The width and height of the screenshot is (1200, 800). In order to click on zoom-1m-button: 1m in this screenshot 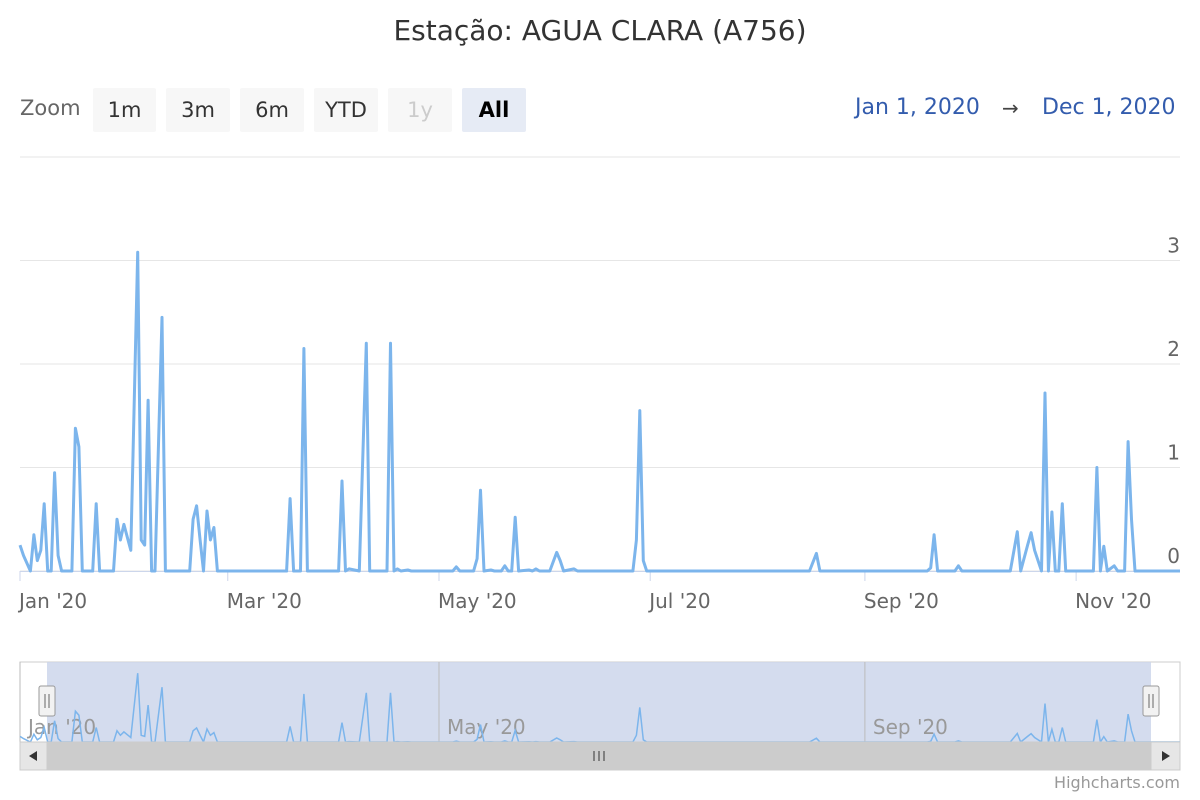, I will do `click(124, 110)`.